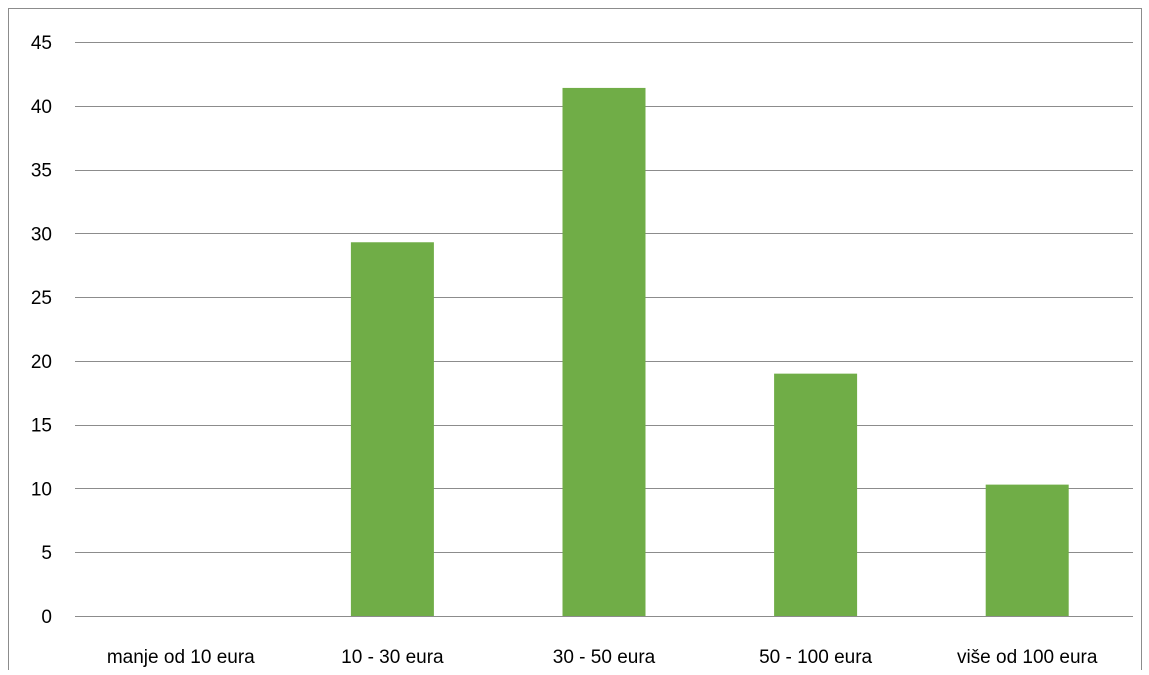 This screenshot has height=675, width=1149. Describe the element at coordinates (41, 362) in the screenshot. I see `y-tick-label: 20` at that location.